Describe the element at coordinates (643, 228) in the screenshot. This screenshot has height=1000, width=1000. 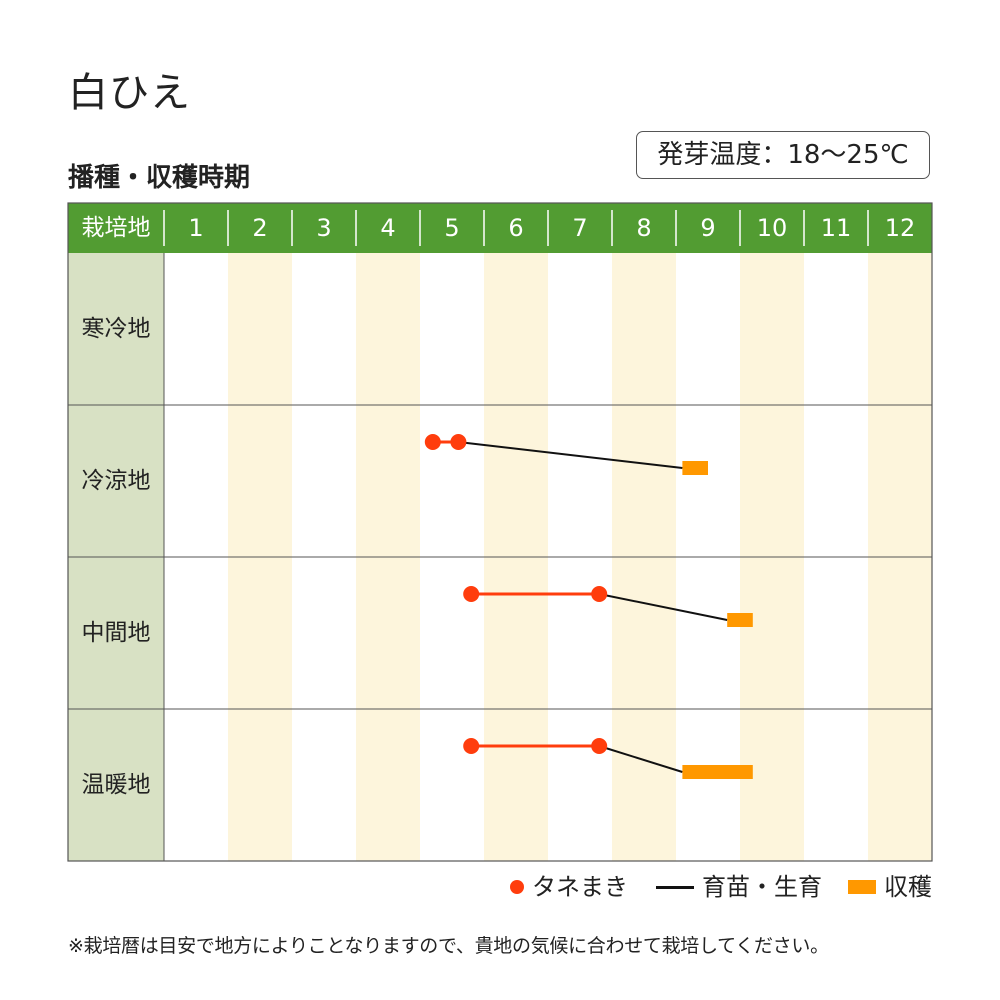
I see `month-label: 8` at that location.